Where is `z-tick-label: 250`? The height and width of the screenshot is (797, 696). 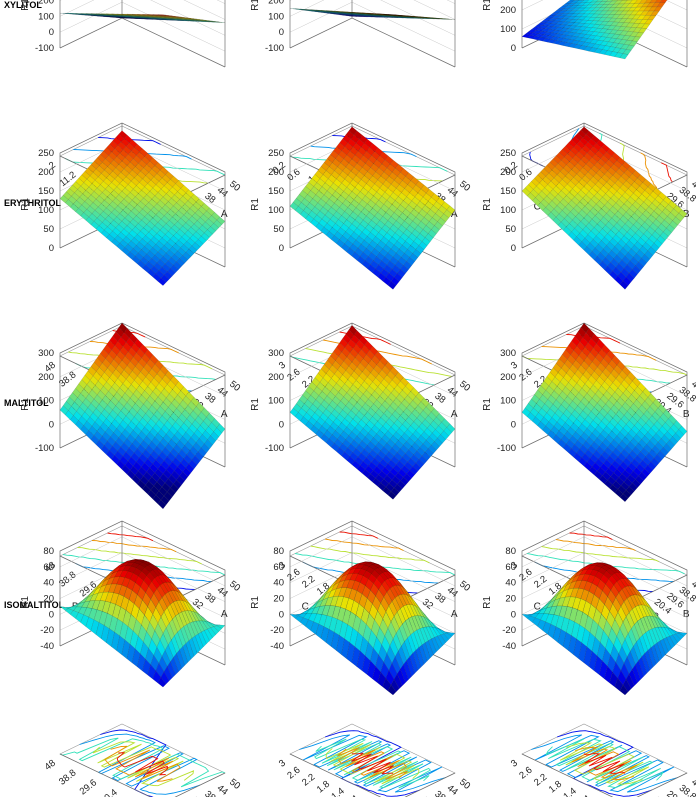
z-tick-label: 250 is located at coordinates (276, 153).